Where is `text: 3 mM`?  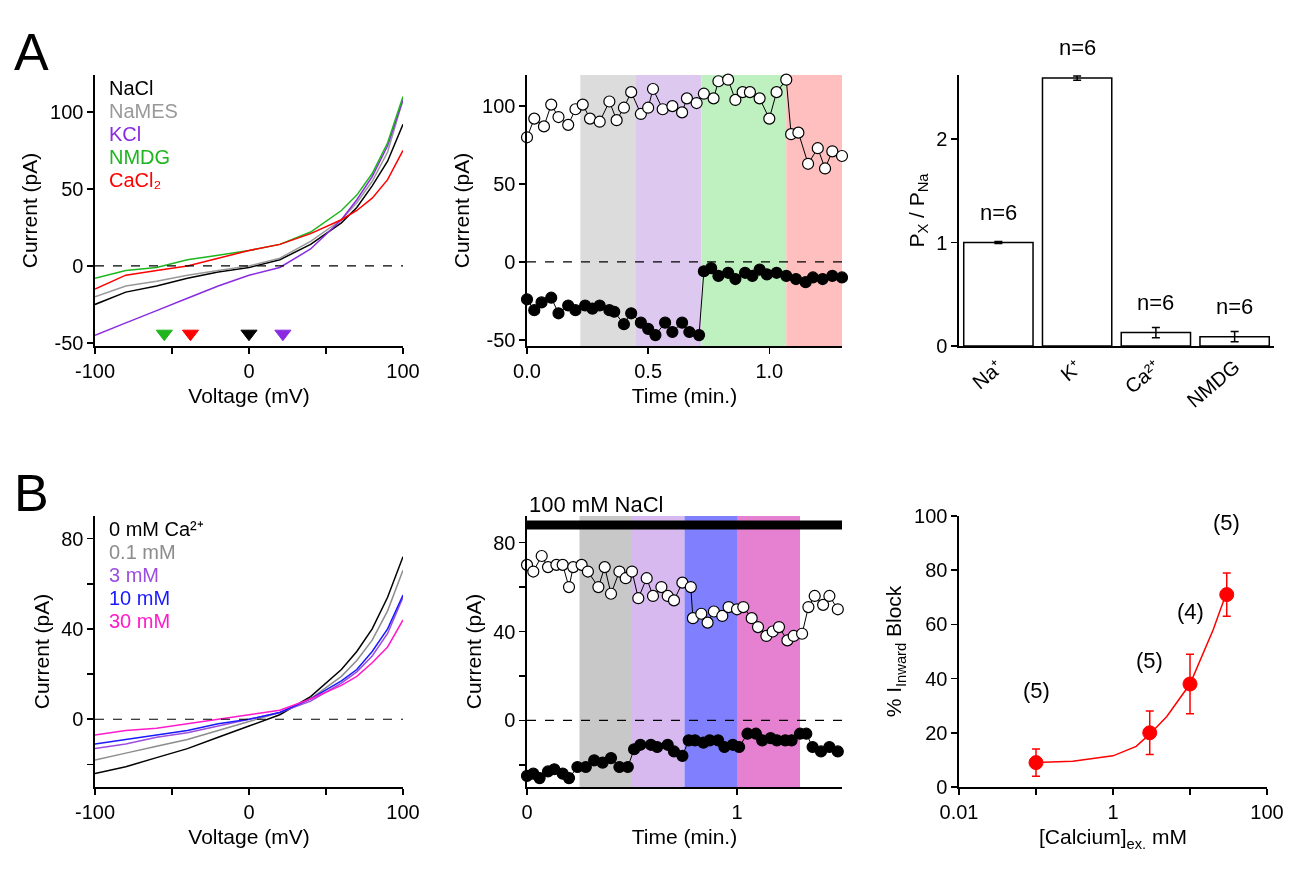 text: 3 mM is located at coordinates (134, 575).